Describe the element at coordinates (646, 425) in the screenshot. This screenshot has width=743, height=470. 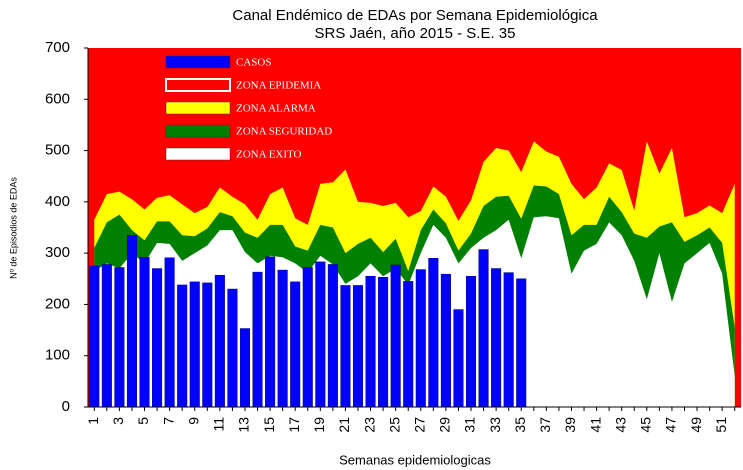
I see `x-tick-label: 45` at that location.